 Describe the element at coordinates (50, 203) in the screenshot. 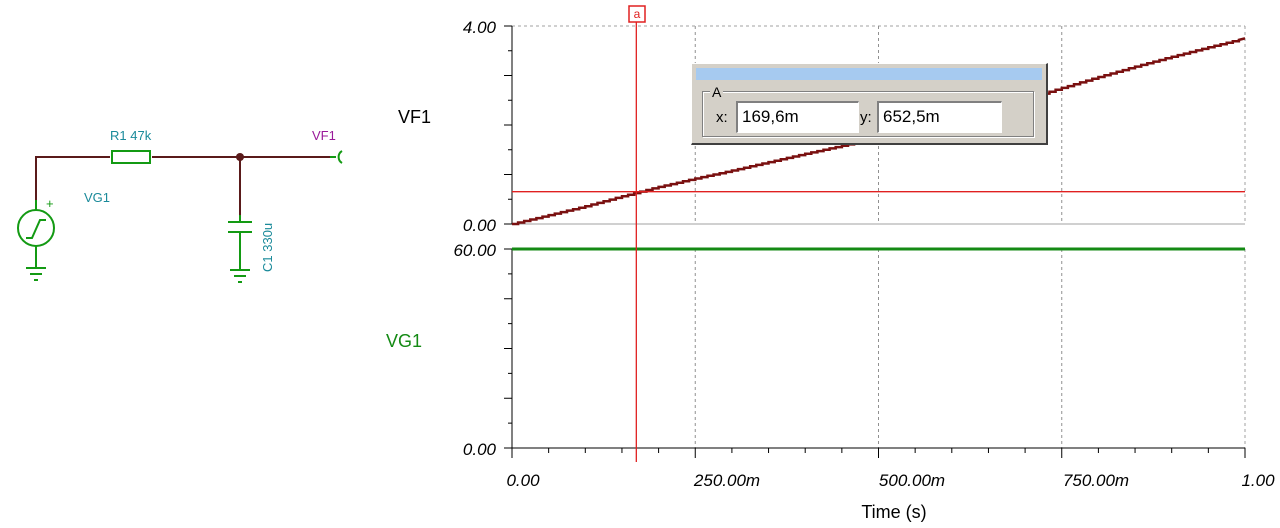

I see `source-polarity-plus: +` at that location.